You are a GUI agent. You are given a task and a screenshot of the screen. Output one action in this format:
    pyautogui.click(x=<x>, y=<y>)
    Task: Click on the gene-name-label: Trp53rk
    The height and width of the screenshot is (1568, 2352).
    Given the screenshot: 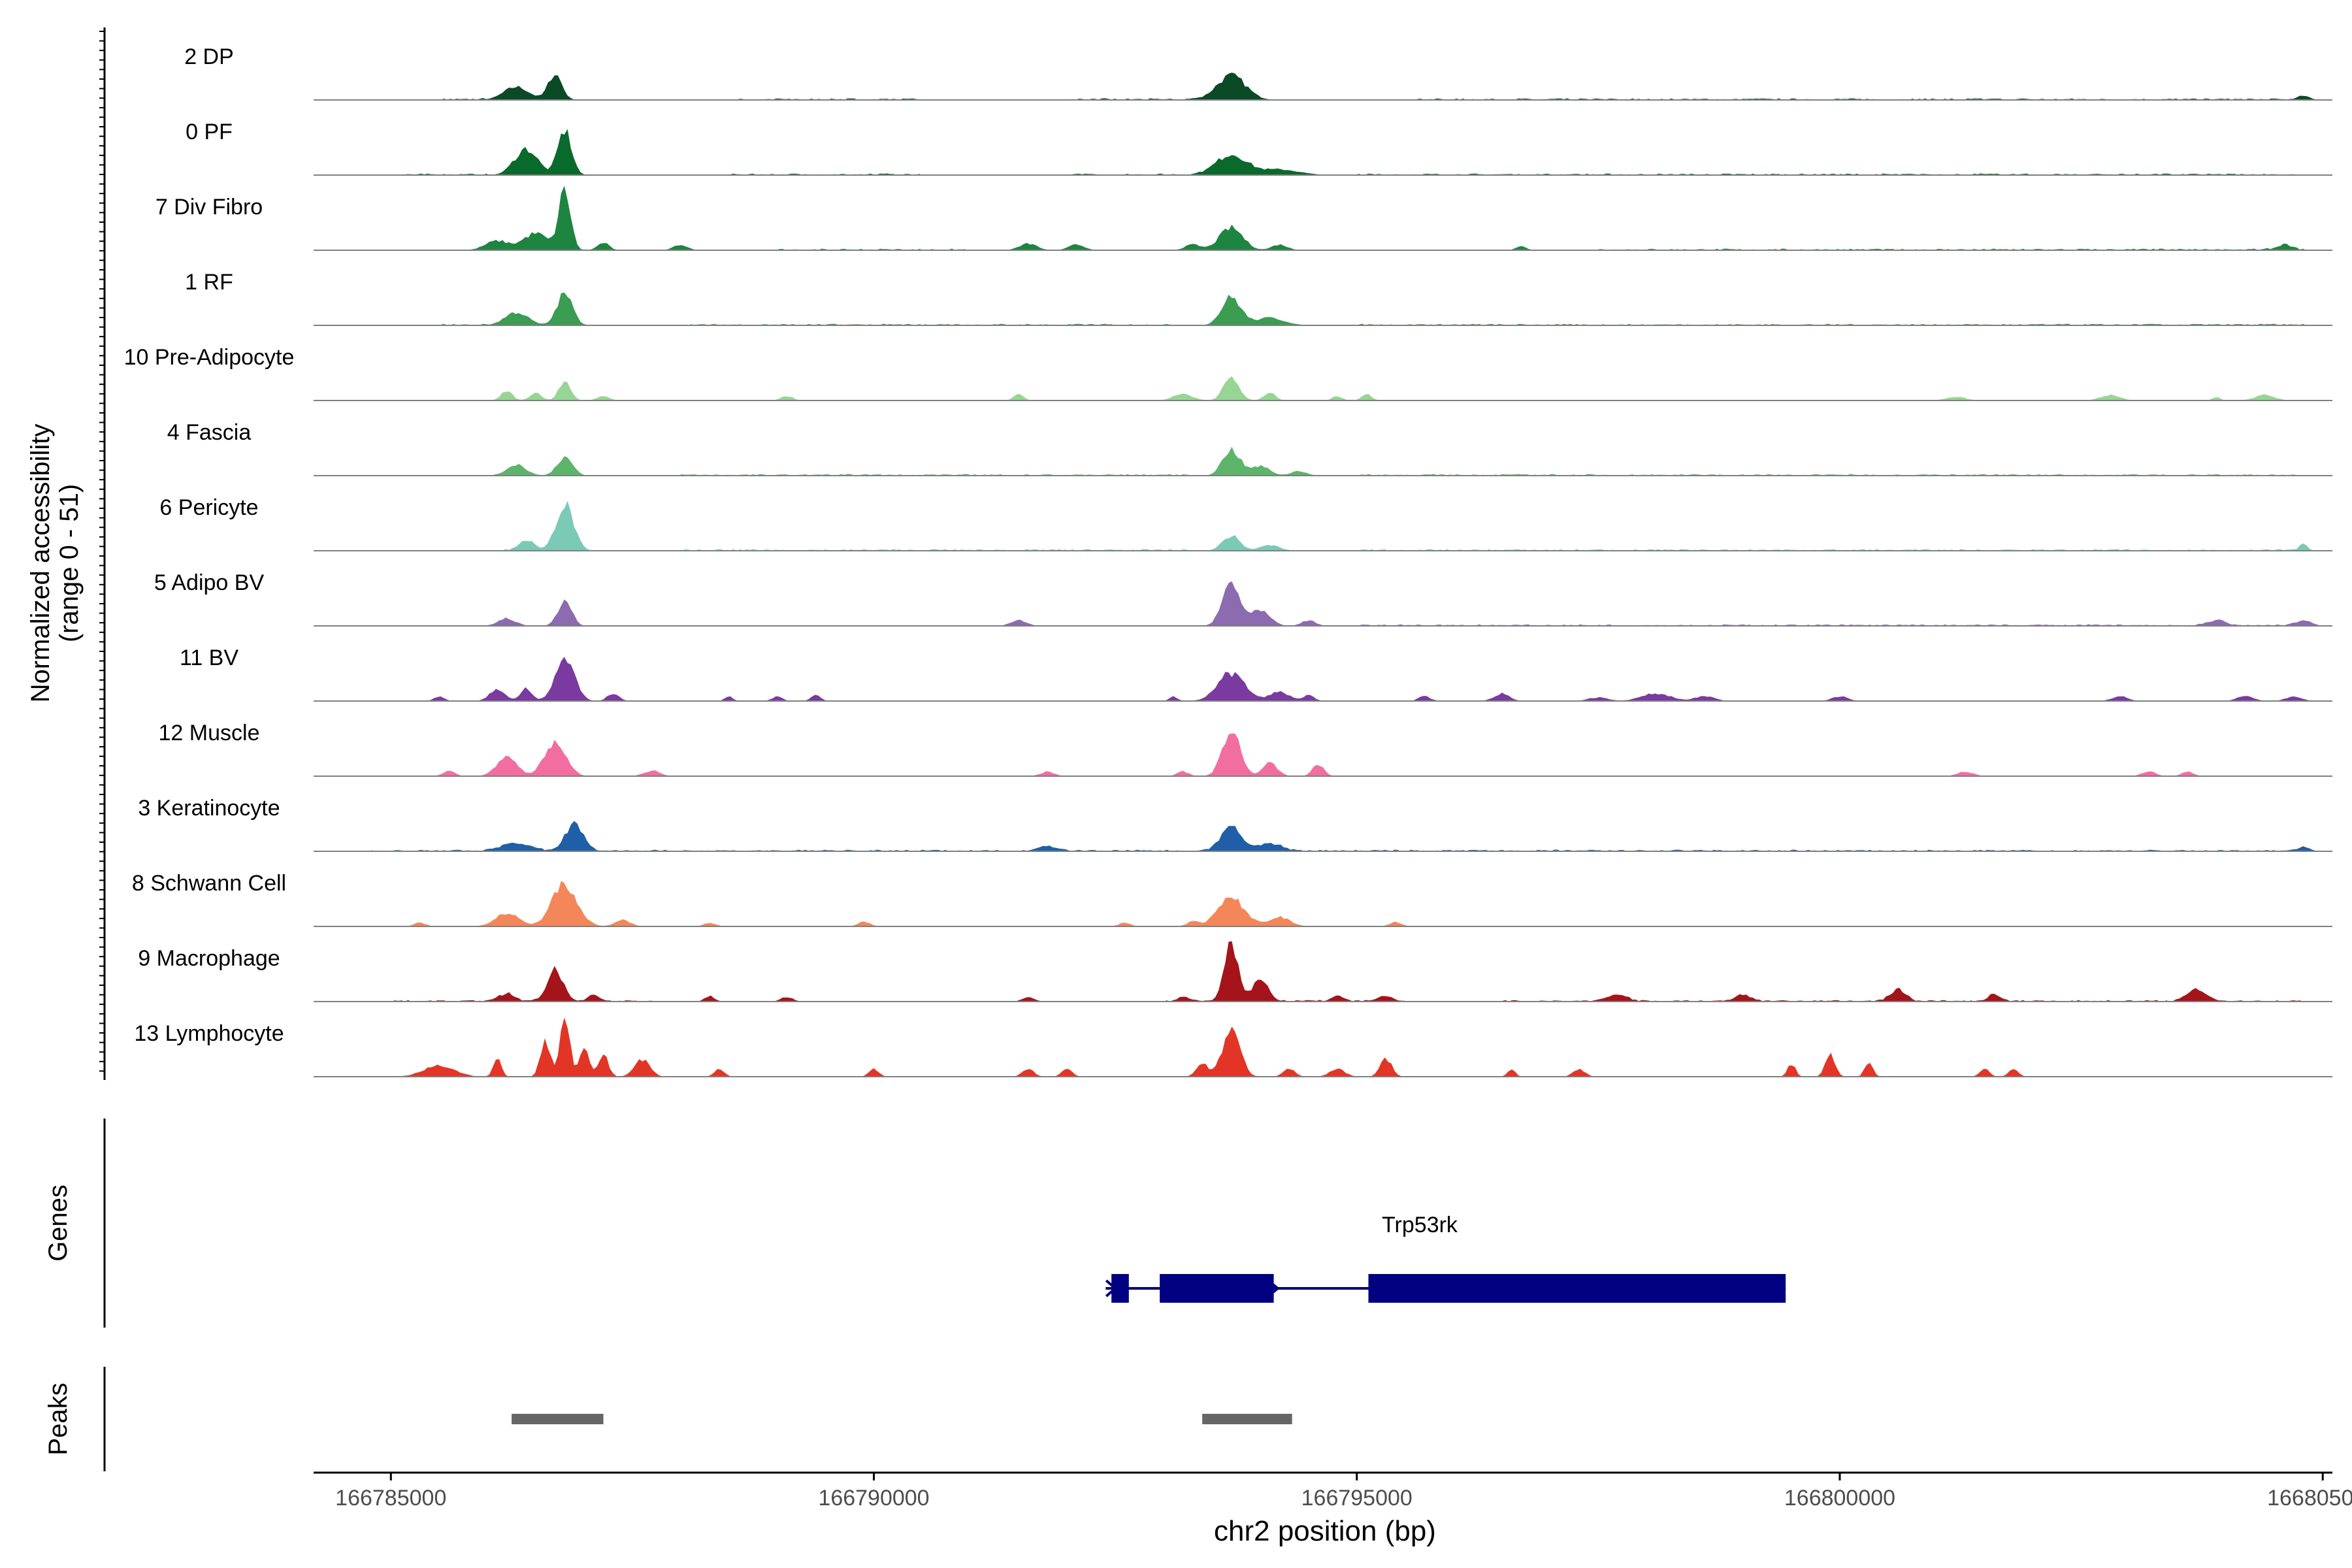 What is the action you would take?
    pyautogui.click(x=1420, y=1225)
    